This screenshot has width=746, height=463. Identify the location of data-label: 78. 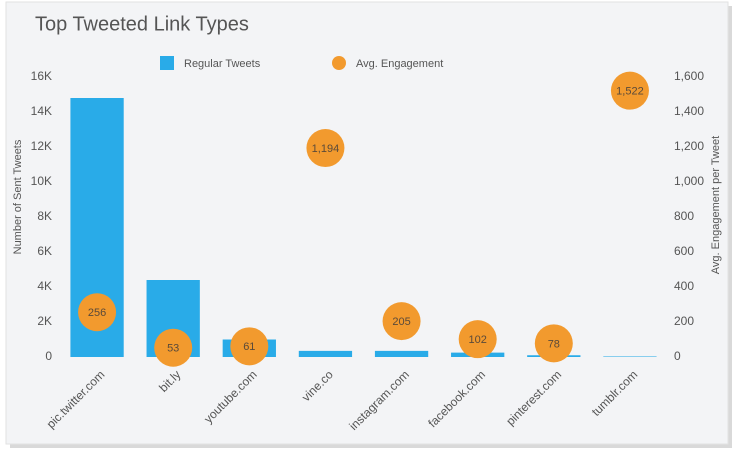
(554, 344).